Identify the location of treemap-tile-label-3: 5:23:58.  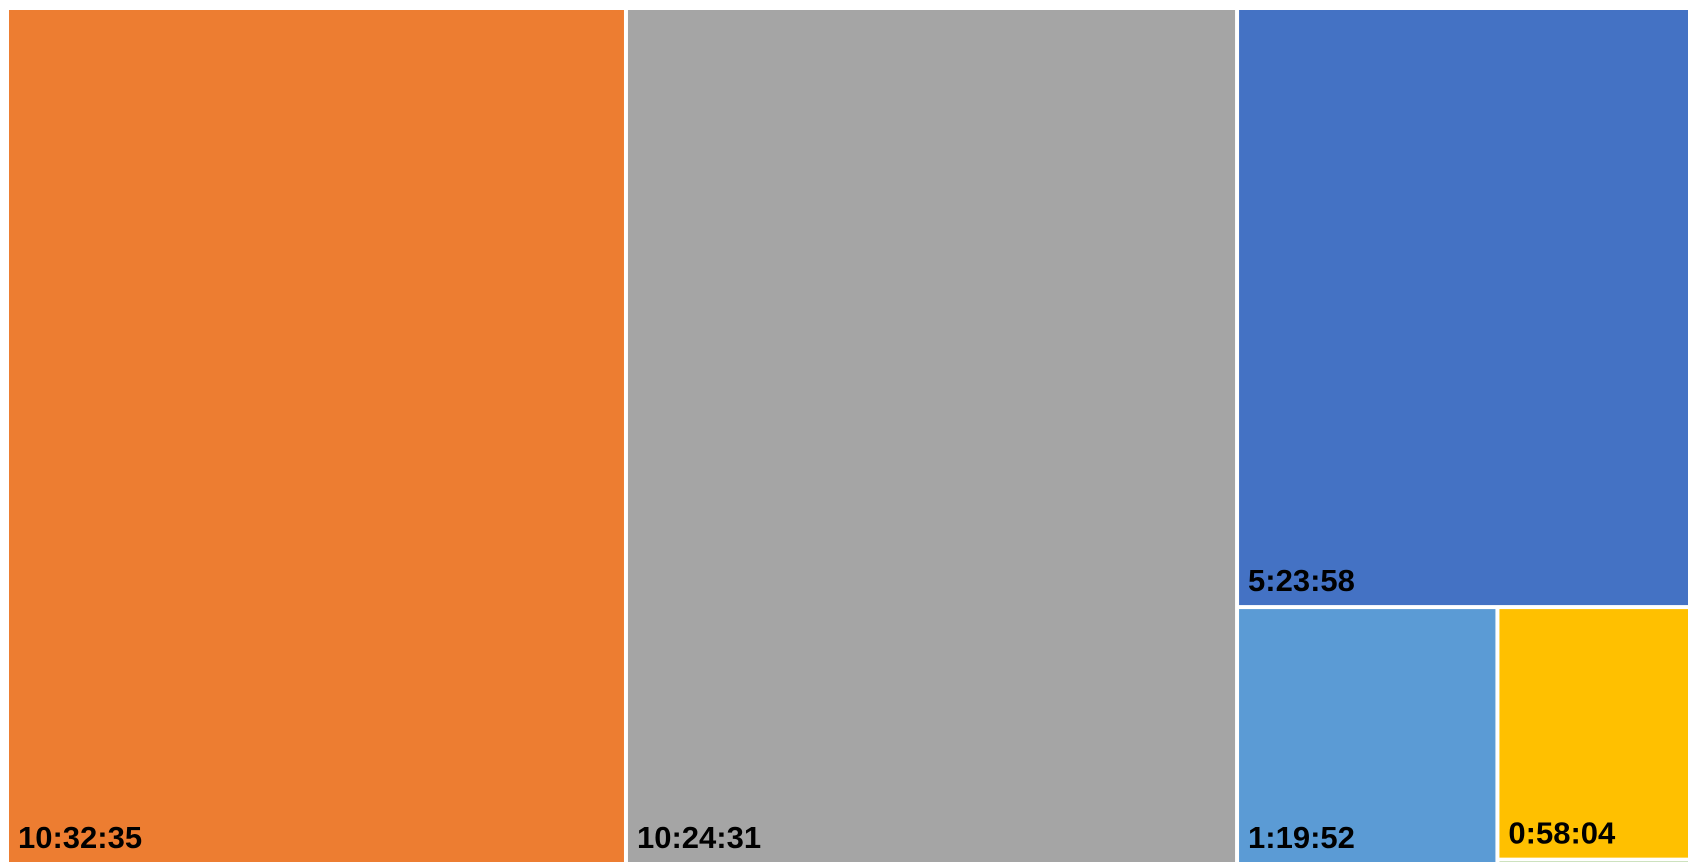
(1301, 580).